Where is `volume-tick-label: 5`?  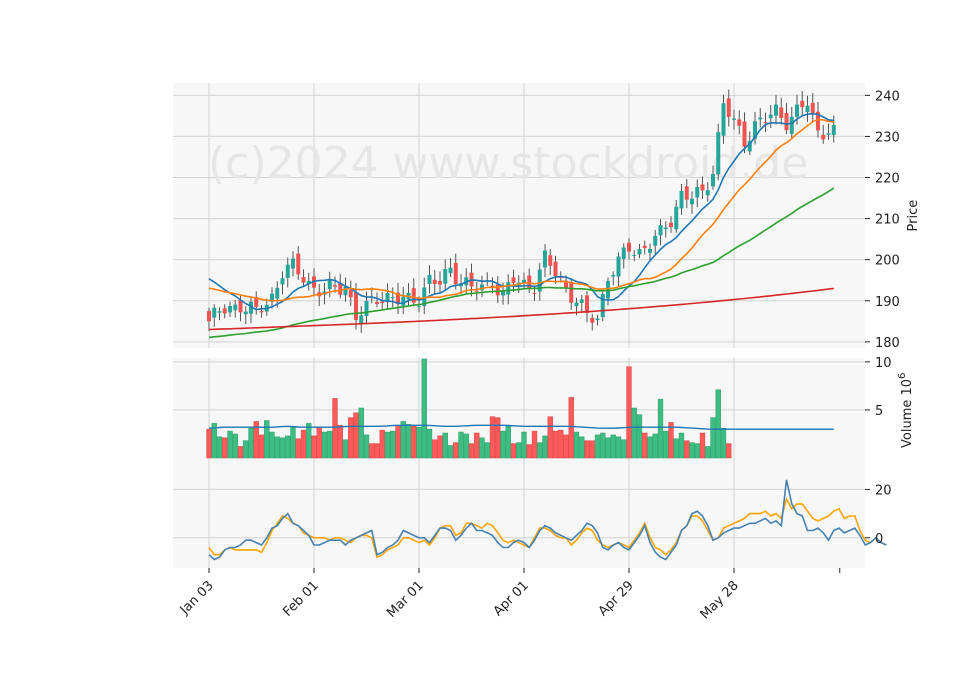
volume-tick-label: 5 is located at coordinates (879, 411).